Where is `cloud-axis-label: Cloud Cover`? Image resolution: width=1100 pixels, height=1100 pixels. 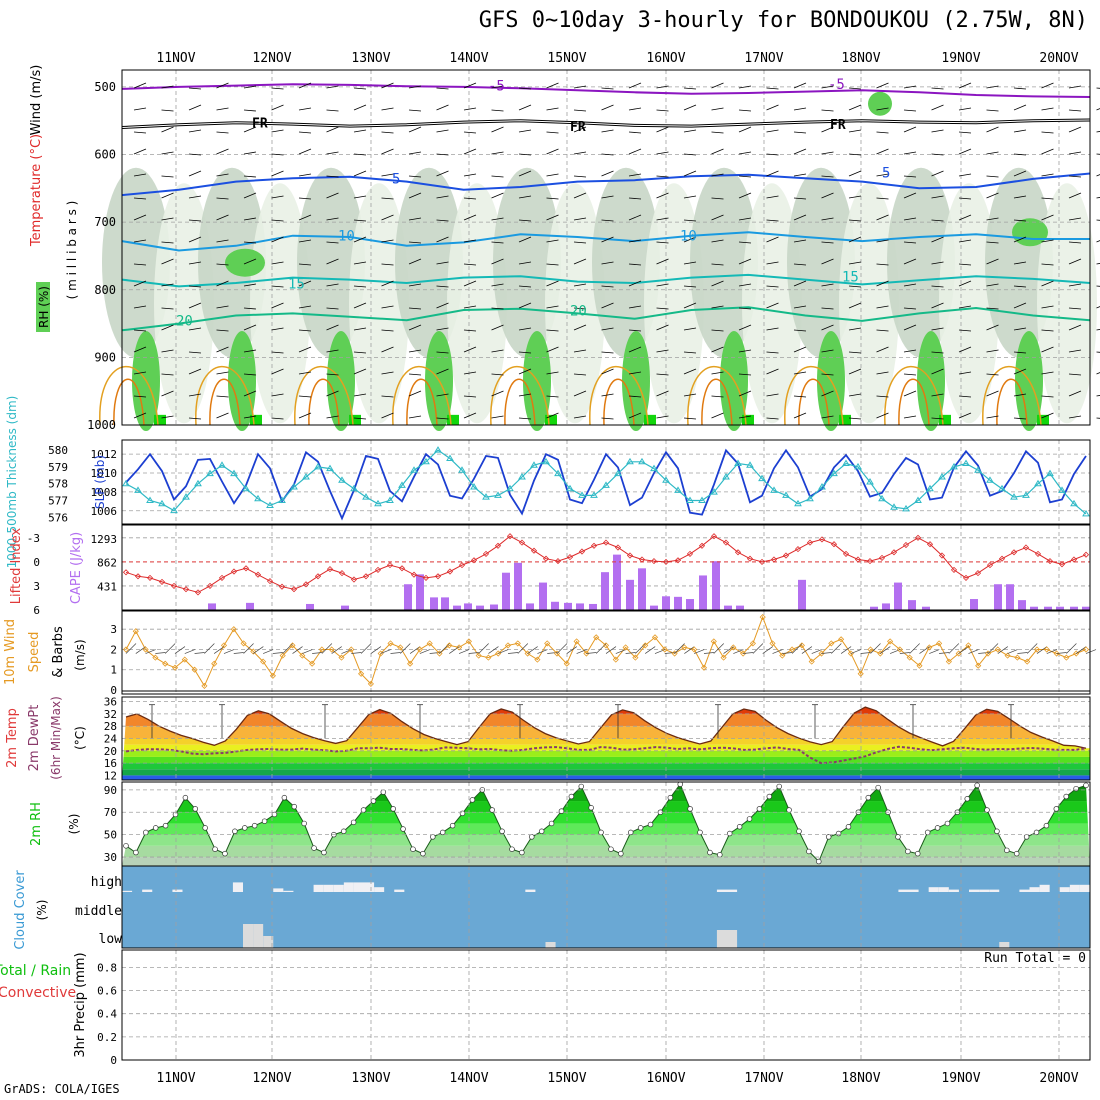 cloud-axis-label: Cloud Cover is located at coordinates (20, 910).